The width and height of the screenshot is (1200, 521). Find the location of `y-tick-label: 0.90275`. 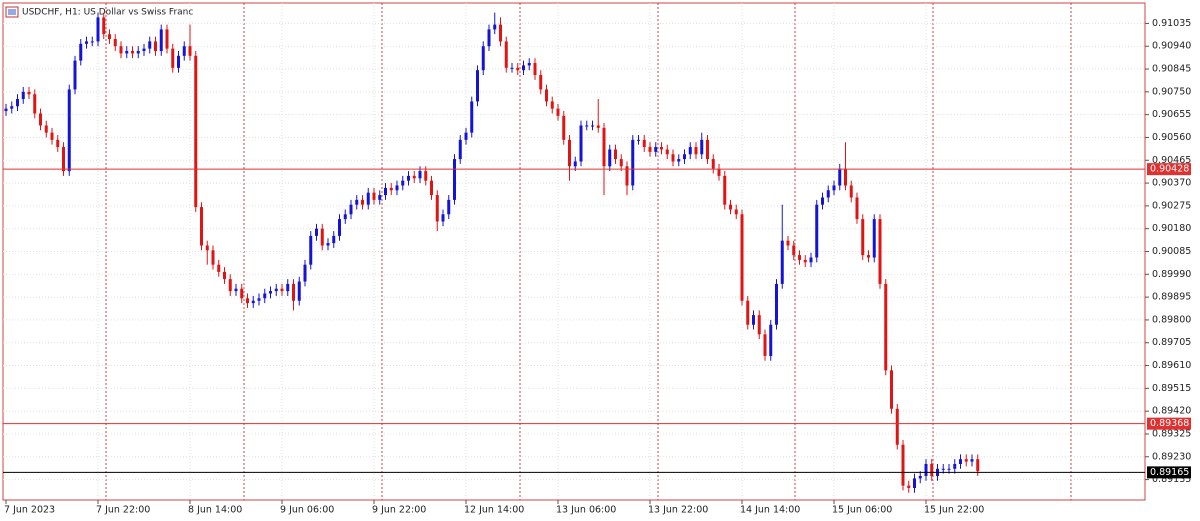

y-tick-label: 0.90275 is located at coordinates (1171, 205).